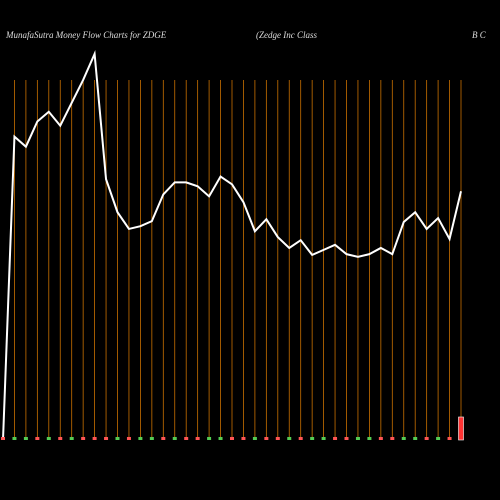 The width and height of the screenshot is (500, 500). I want to click on chart-subtitle: (Zedge Inc Class, so click(286, 35).